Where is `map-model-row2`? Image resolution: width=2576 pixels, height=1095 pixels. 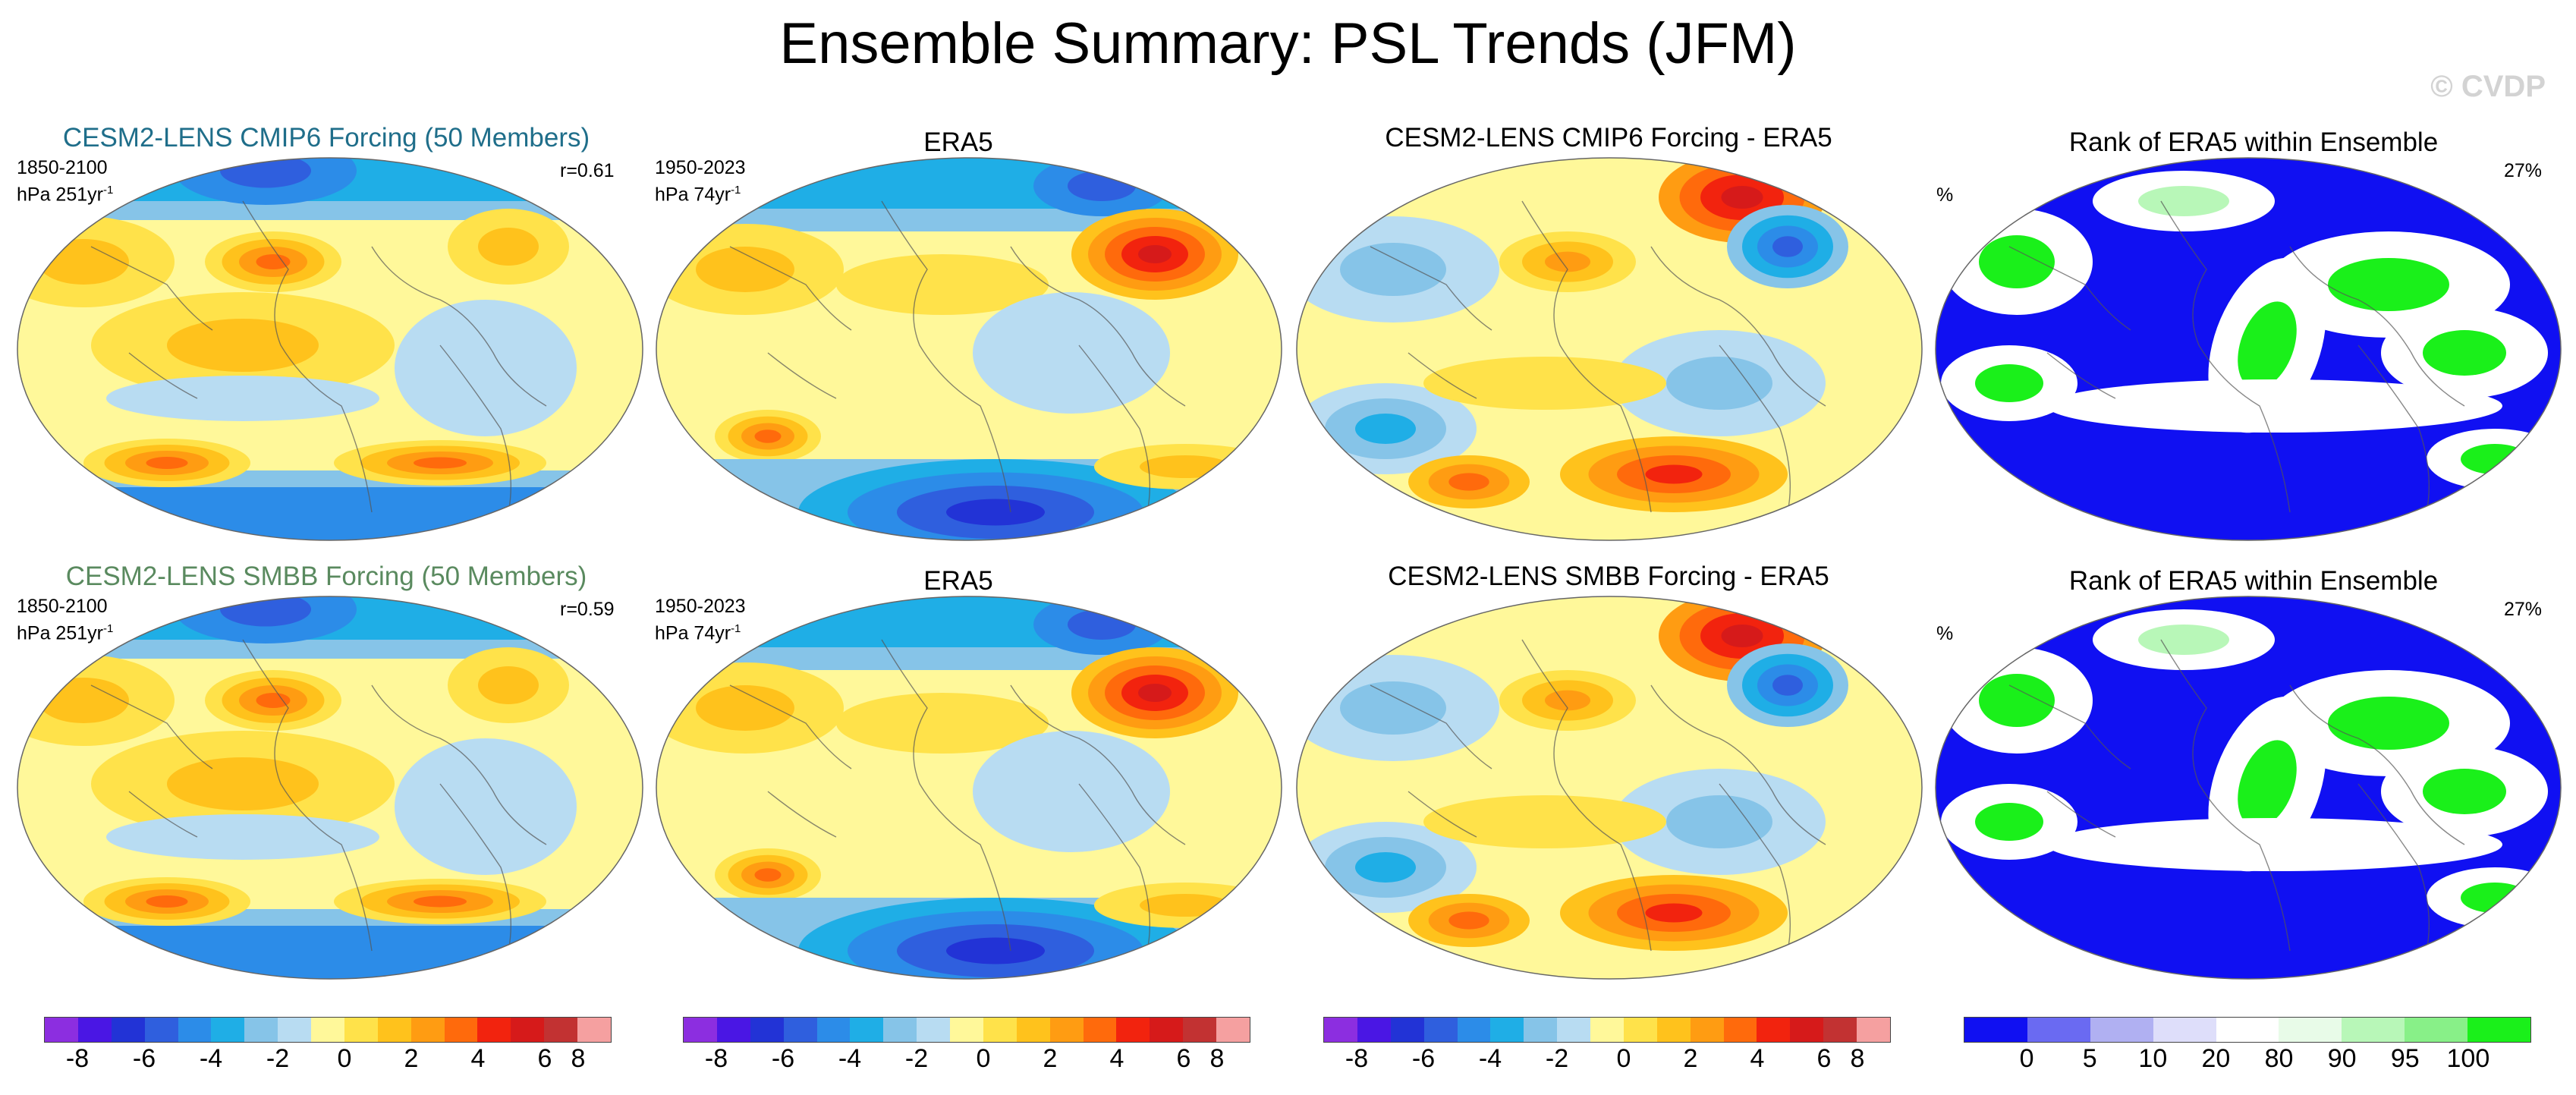
map-model-row2 is located at coordinates (330, 788).